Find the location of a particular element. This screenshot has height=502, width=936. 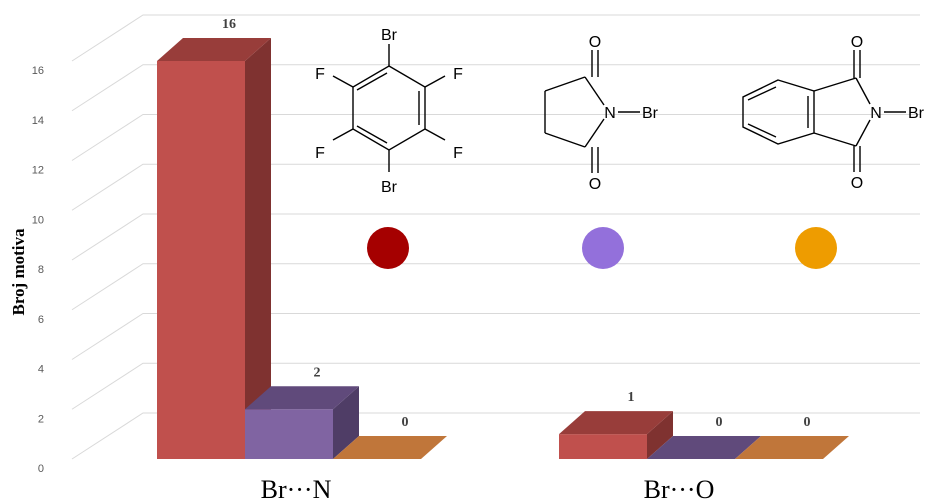

legend-marker-nbs is located at coordinates (603, 248).